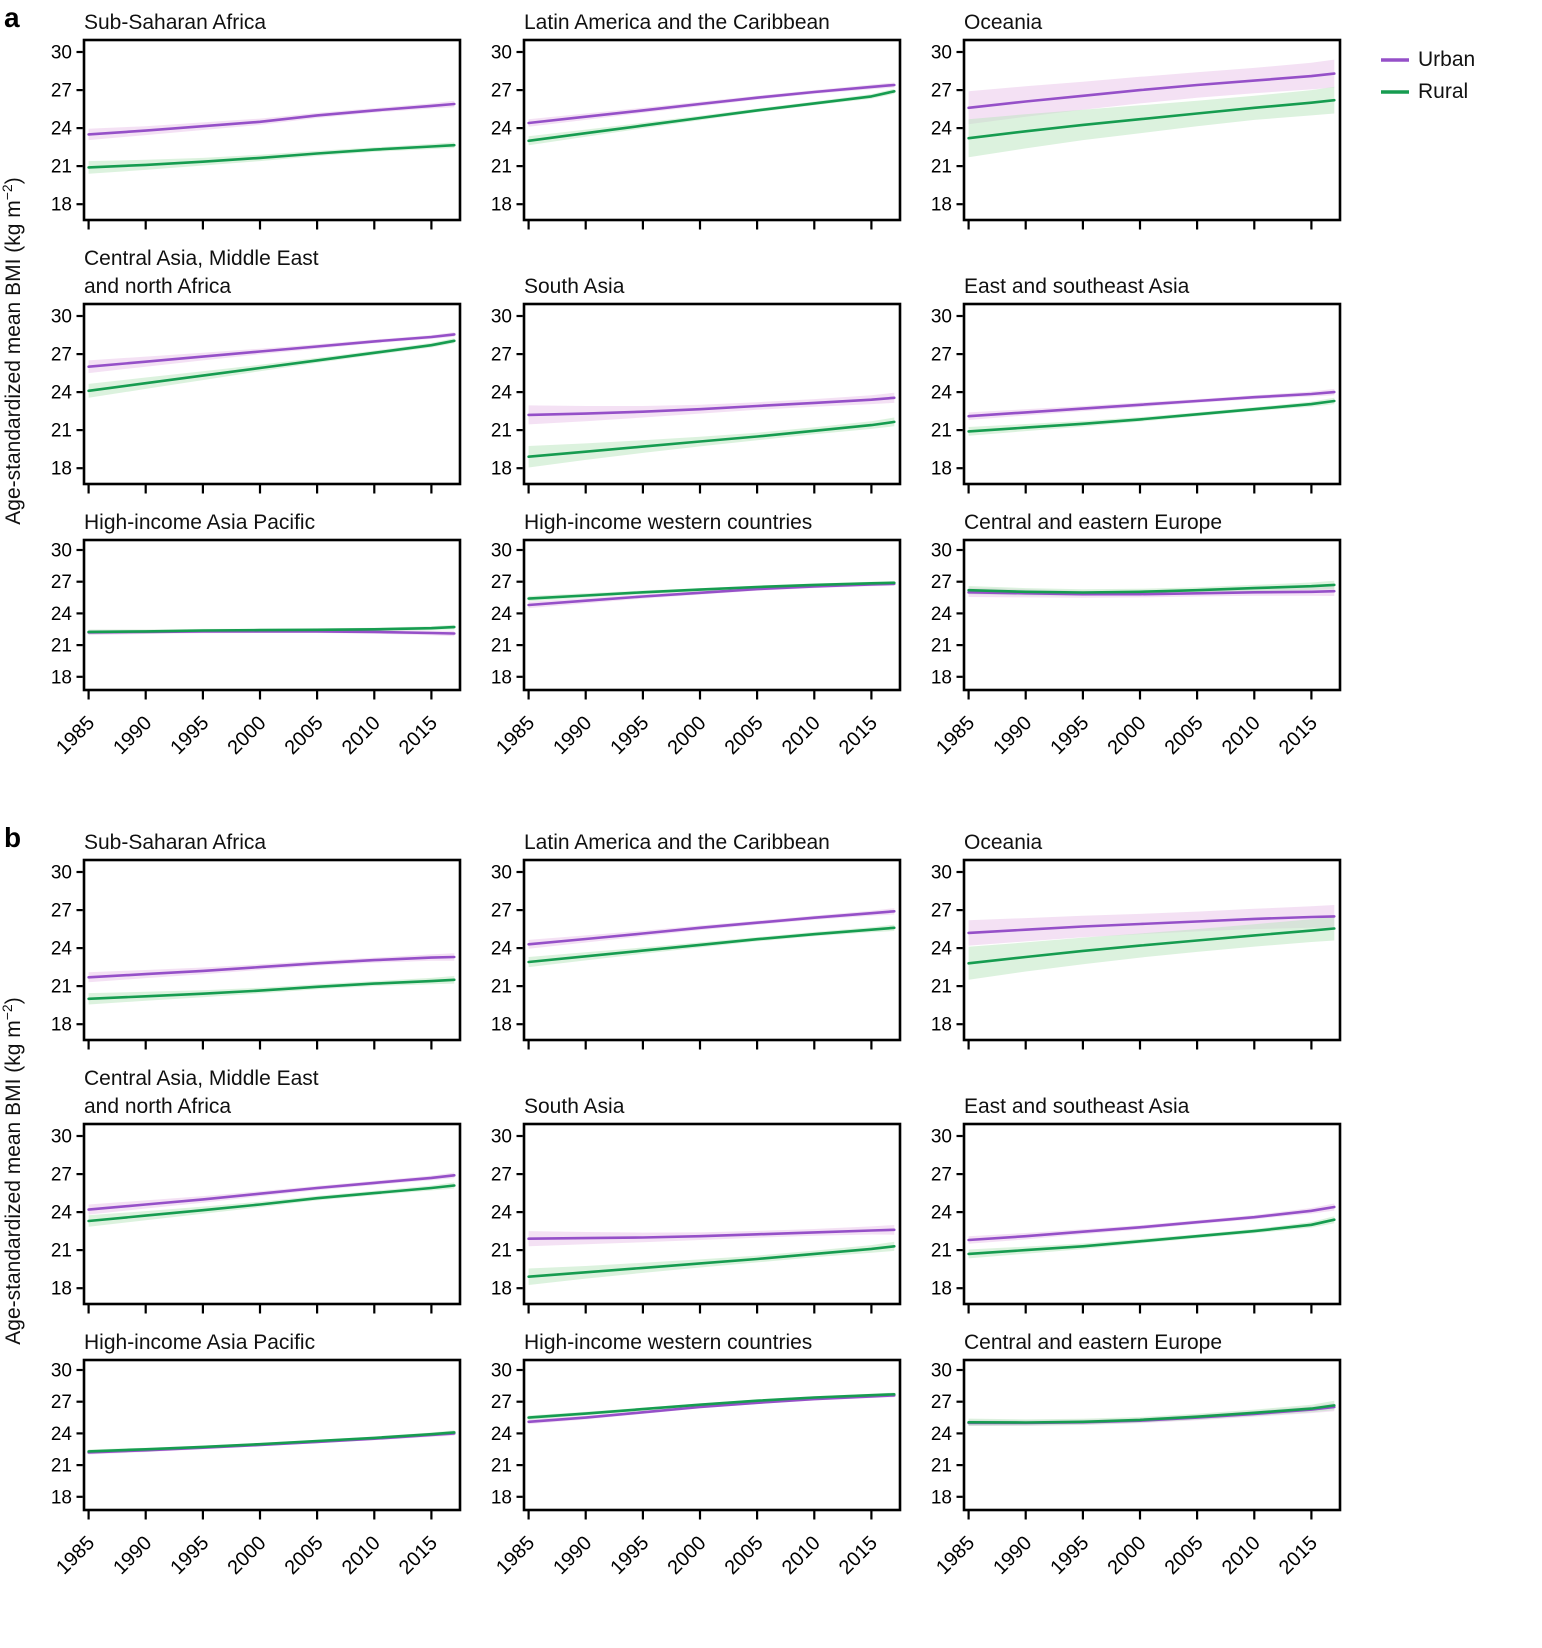 Image resolution: width=1542 pixels, height=1648 pixels. What do you see at coordinates (574, 1106) in the screenshot?
I see `chart-title: South Asia` at bounding box center [574, 1106].